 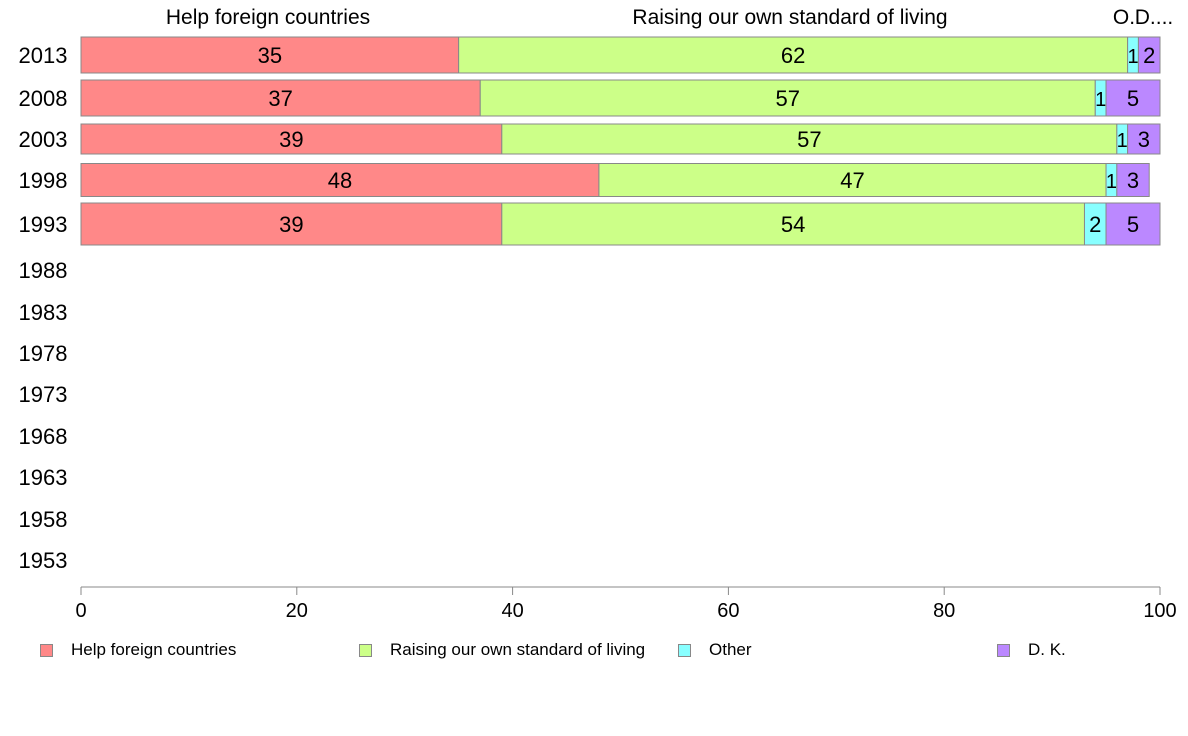 I want to click on legend-label: Other, so click(x=730, y=649).